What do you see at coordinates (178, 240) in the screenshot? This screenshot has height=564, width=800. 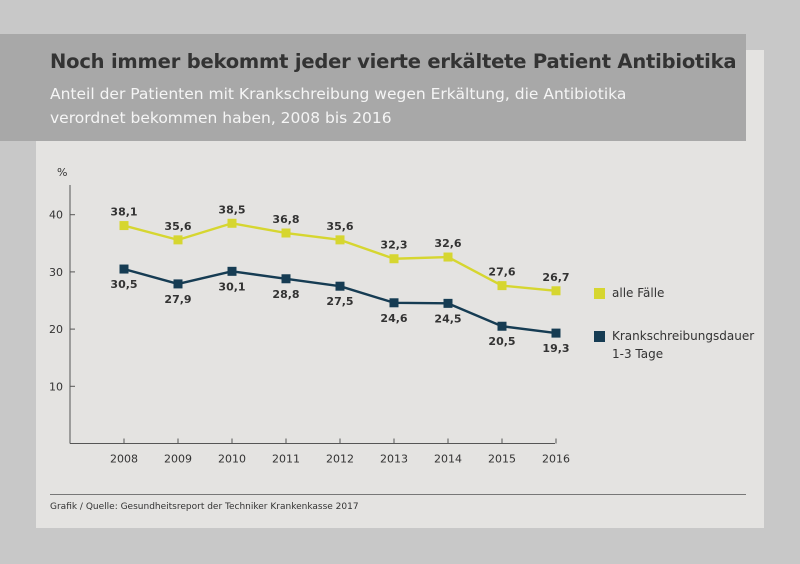 I see `data-point-s1-2009` at bounding box center [178, 240].